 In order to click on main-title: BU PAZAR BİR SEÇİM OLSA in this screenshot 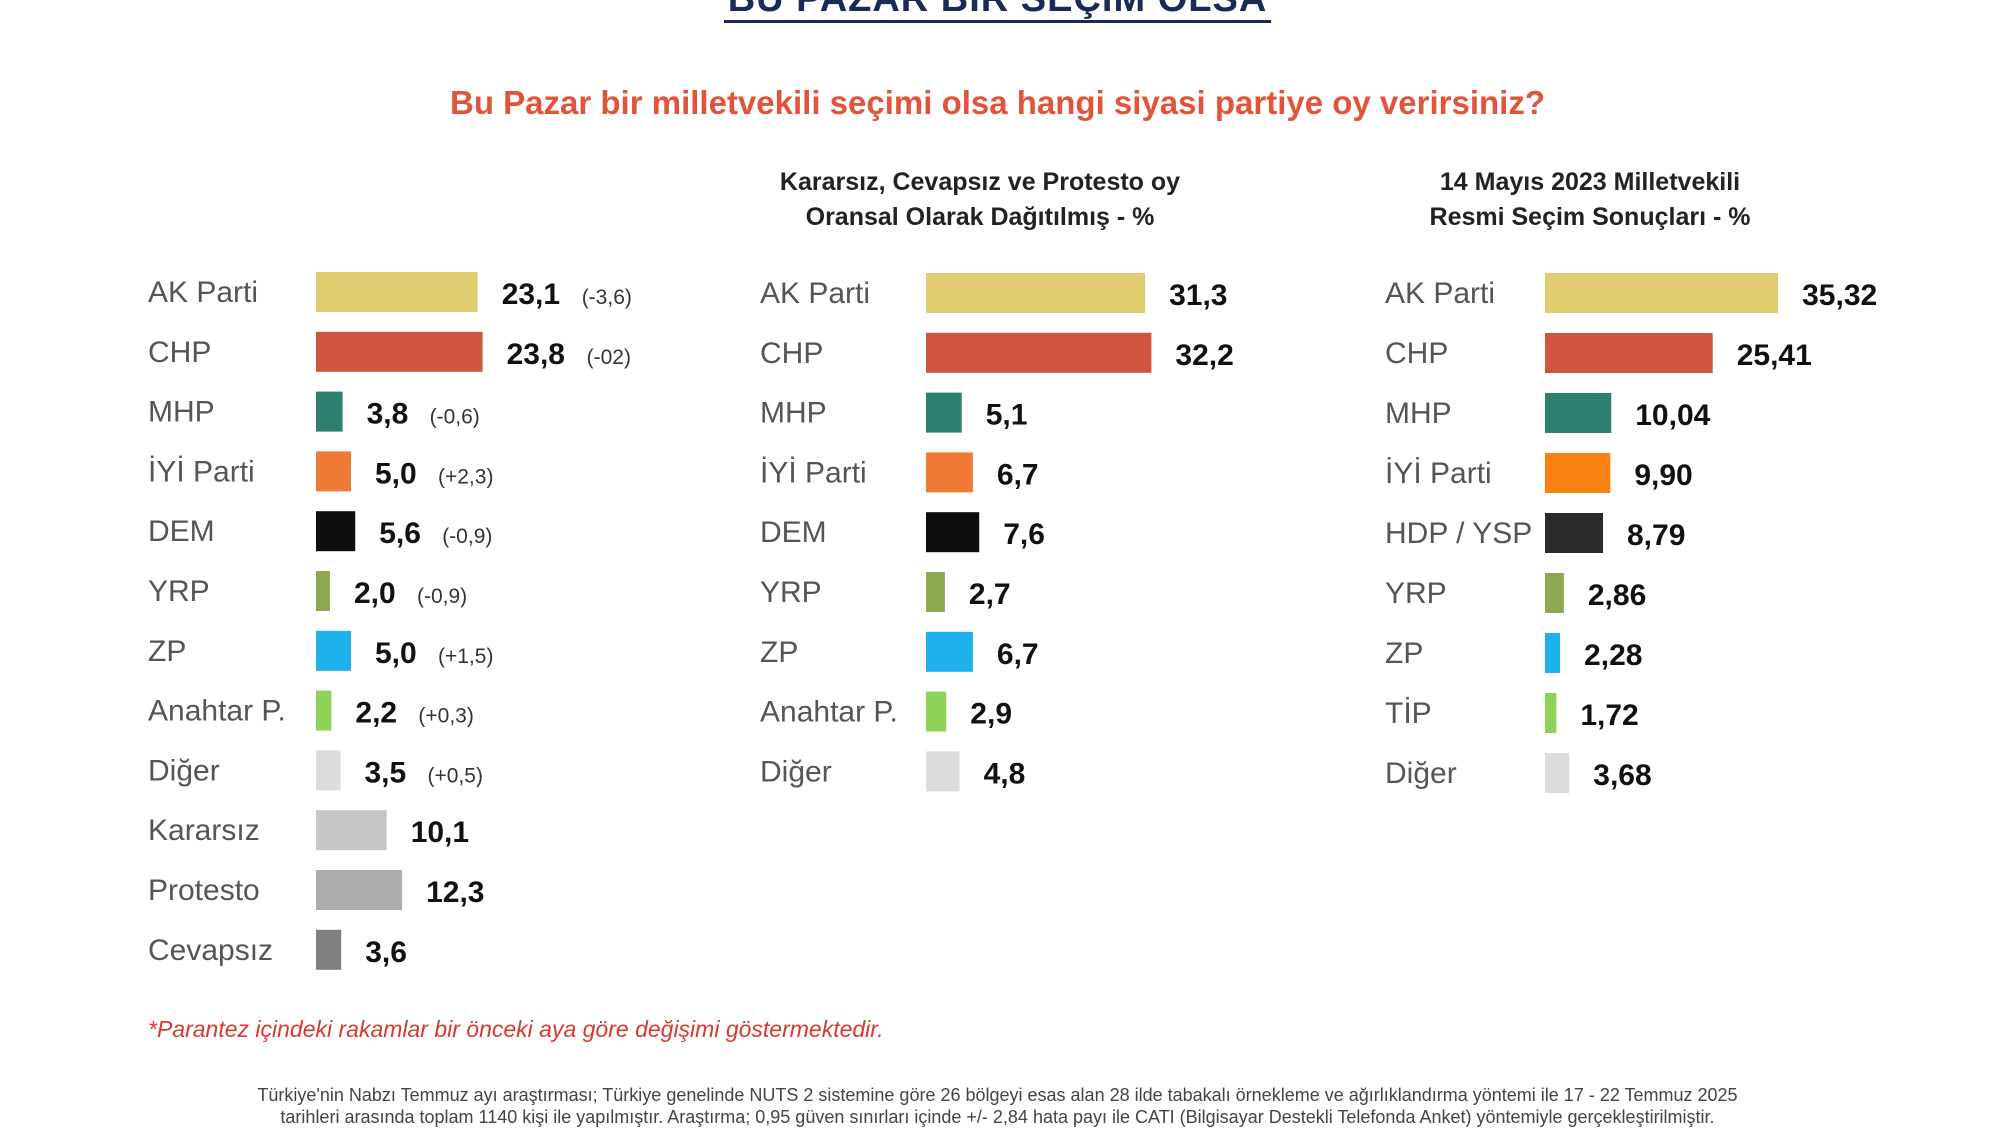, I will do `click(997, 11)`.